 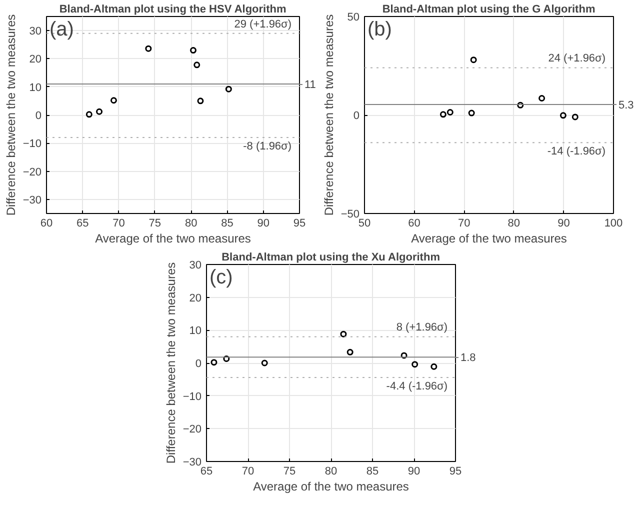 What do you see at coordinates (576, 152) in the screenshot?
I see `ref-line-label: -14 (-1.96σ)` at bounding box center [576, 152].